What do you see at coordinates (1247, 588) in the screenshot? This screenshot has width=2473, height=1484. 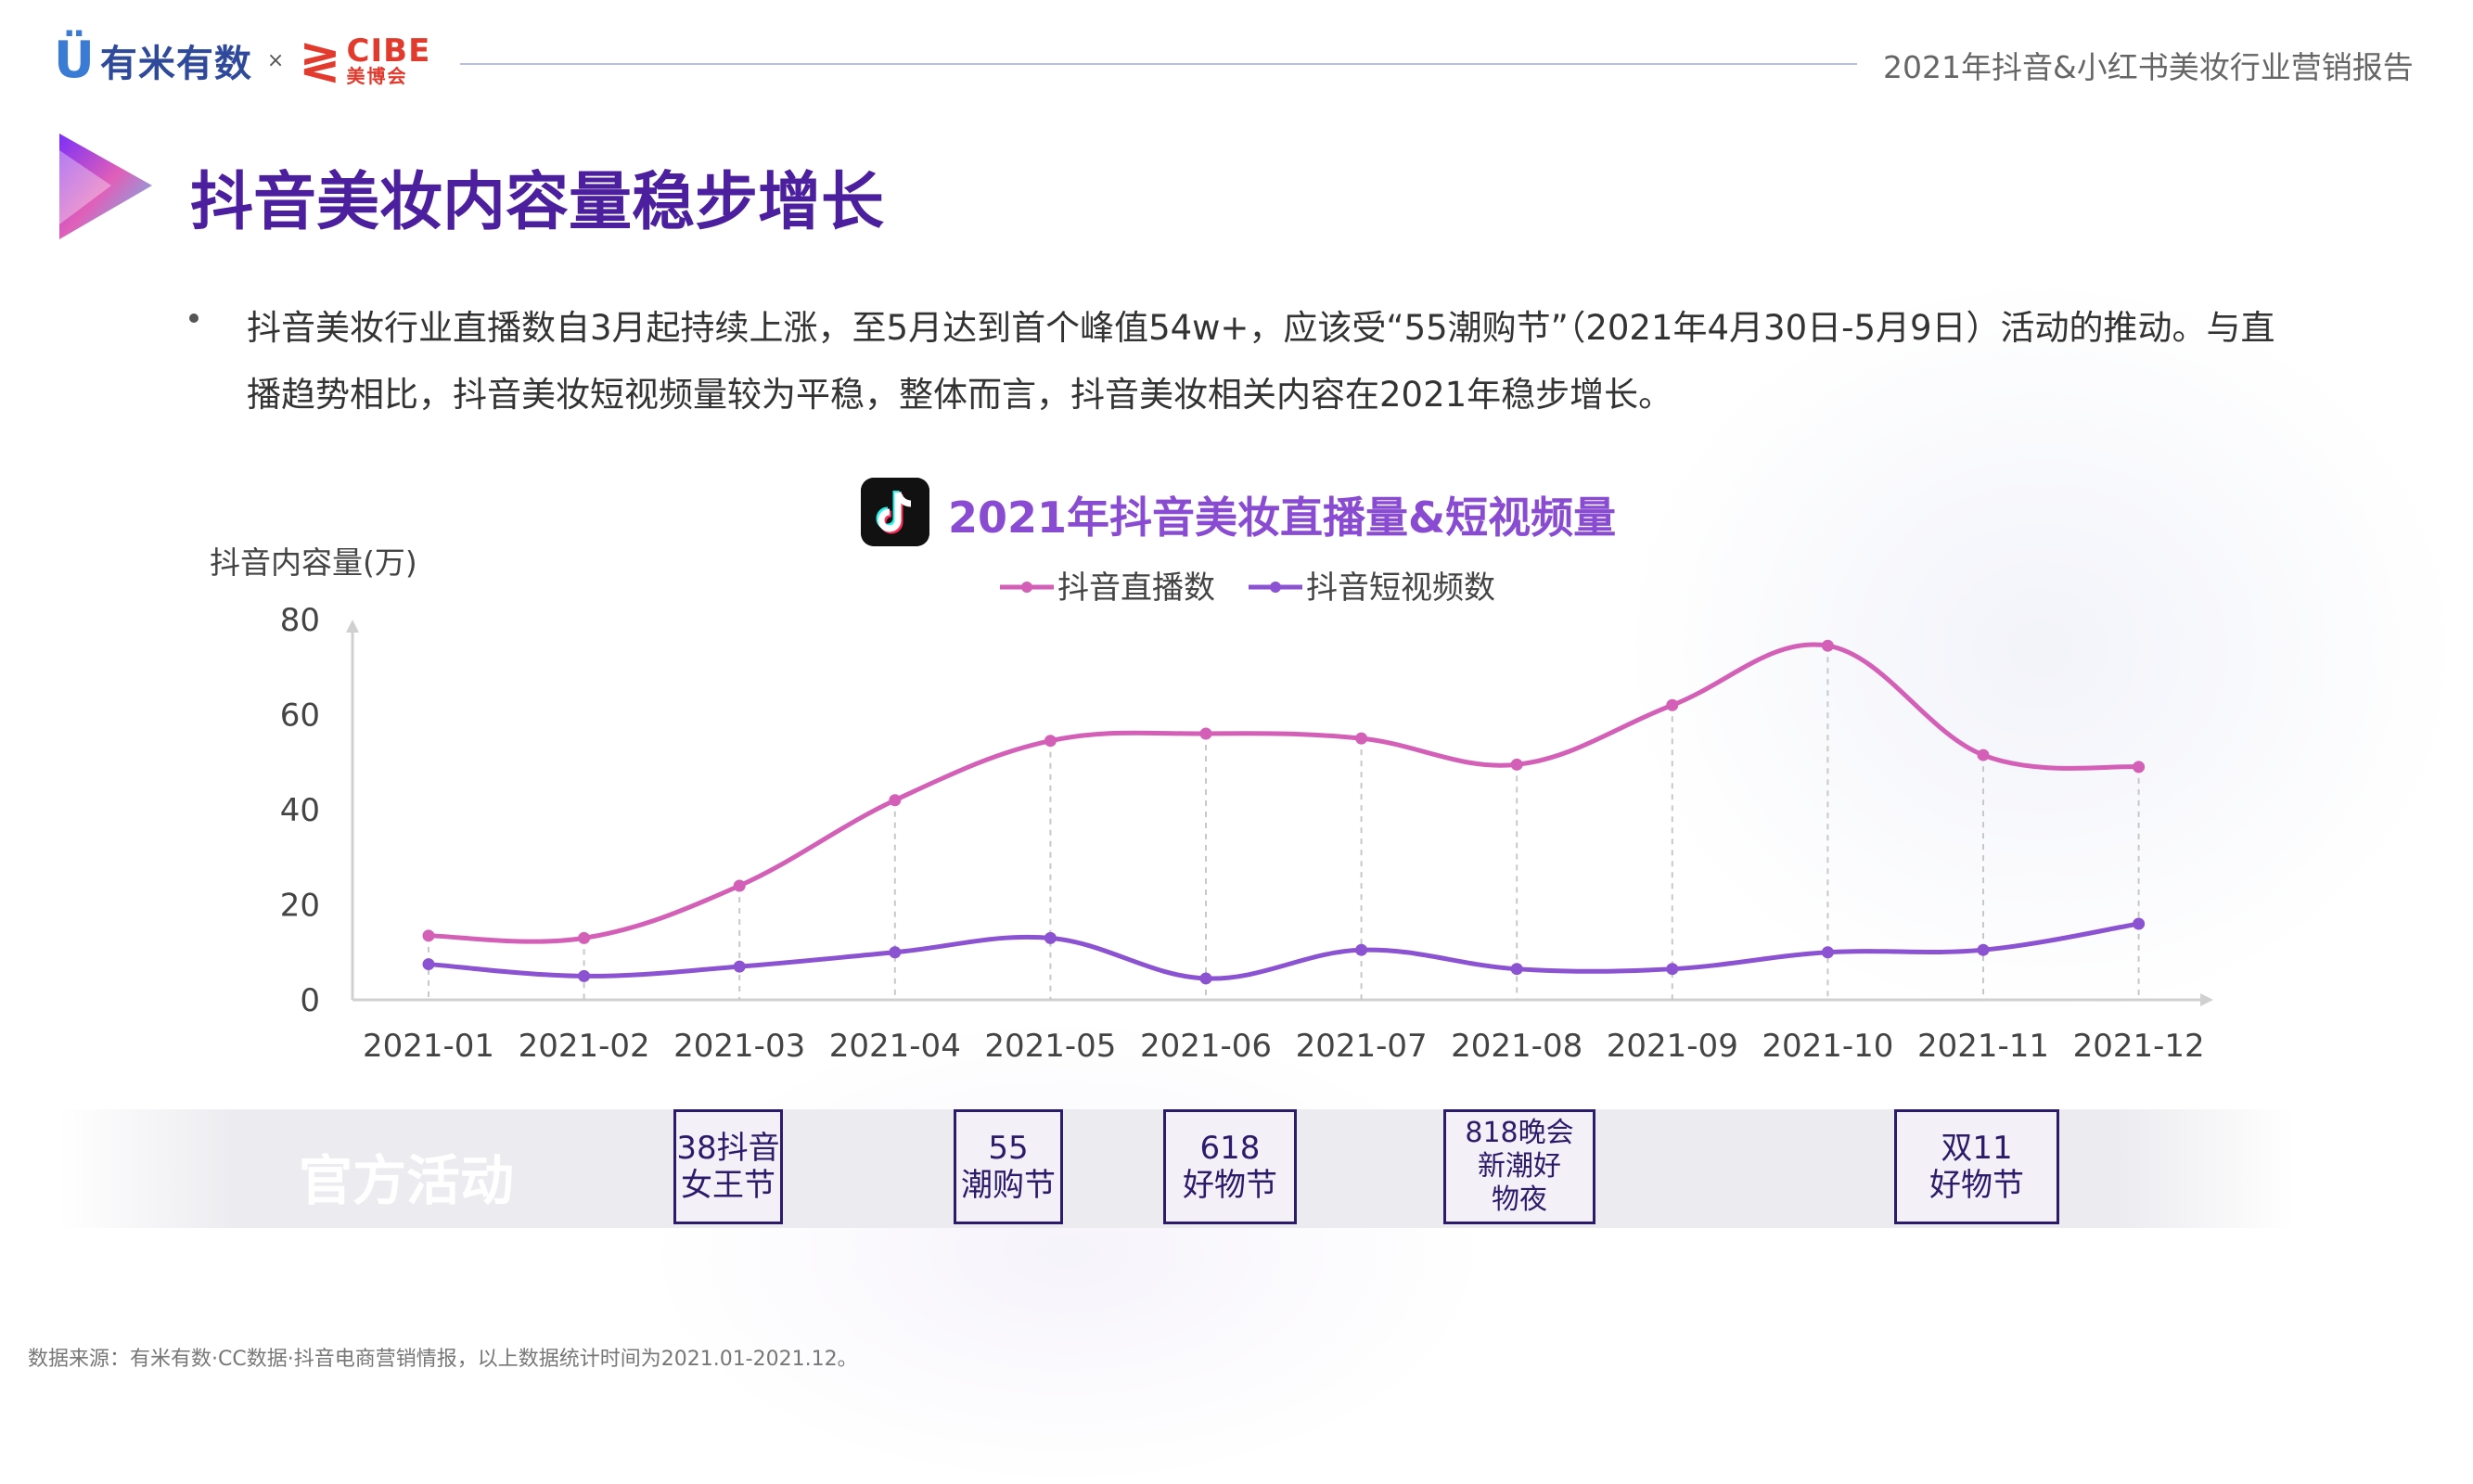 I see `chart-legend: 抖音直播数 抖音短视频数` at bounding box center [1247, 588].